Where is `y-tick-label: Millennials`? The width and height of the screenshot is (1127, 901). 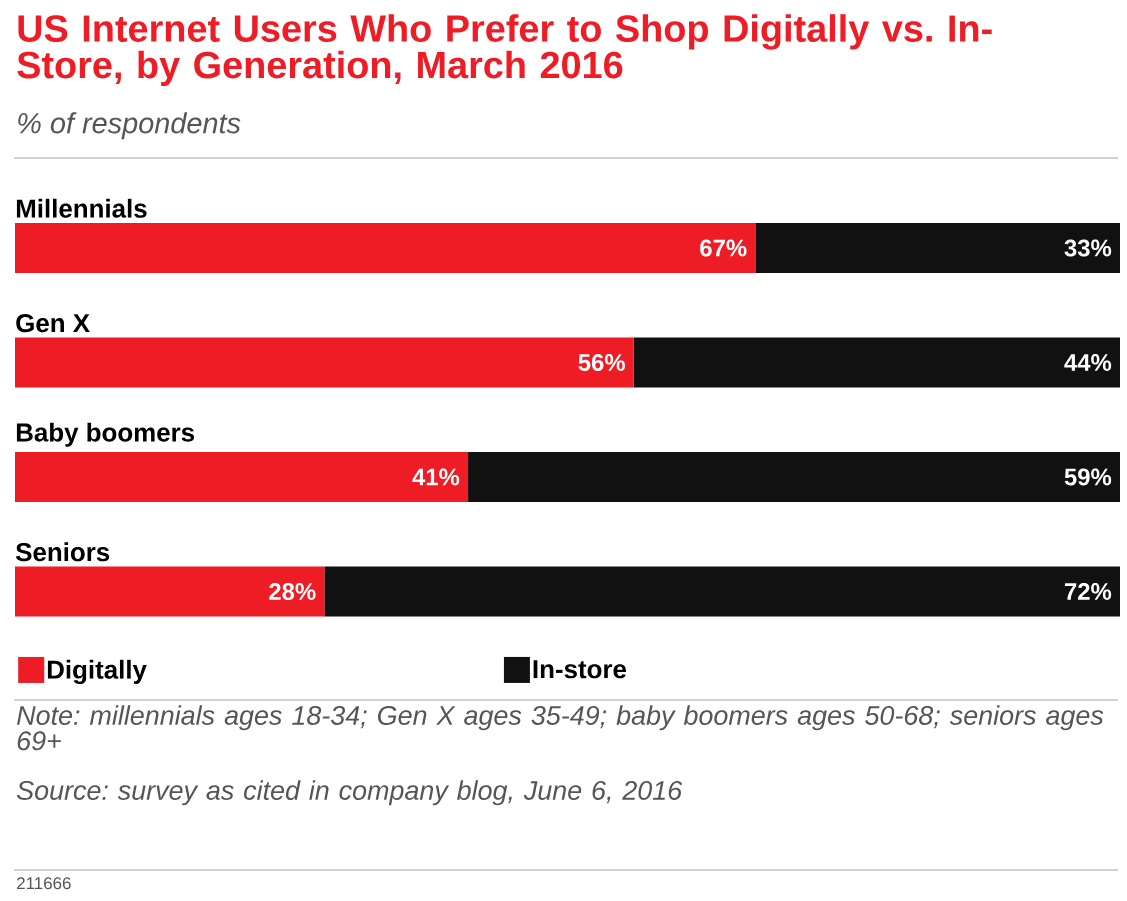 y-tick-label: Millennials is located at coordinates (81, 208).